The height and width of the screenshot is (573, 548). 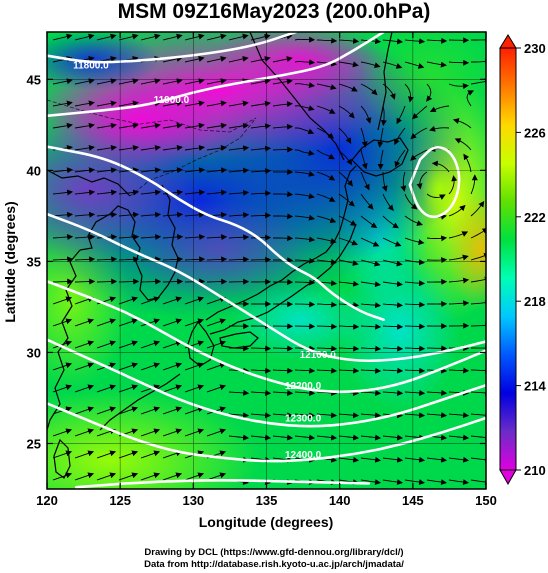 What do you see at coordinates (303, 455) in the screenshot?
I see `contour-label-12400: 12400.0` at bounding box center [303, 455].